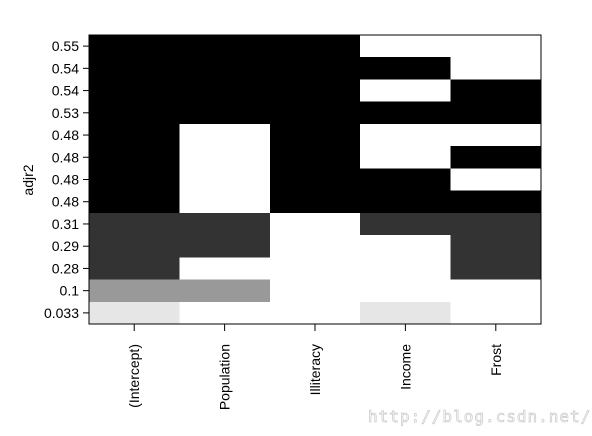 The height and width of the screenshot is (436, 592). I want to click on x-tick-label: Illiteracy, so click(315, 369).